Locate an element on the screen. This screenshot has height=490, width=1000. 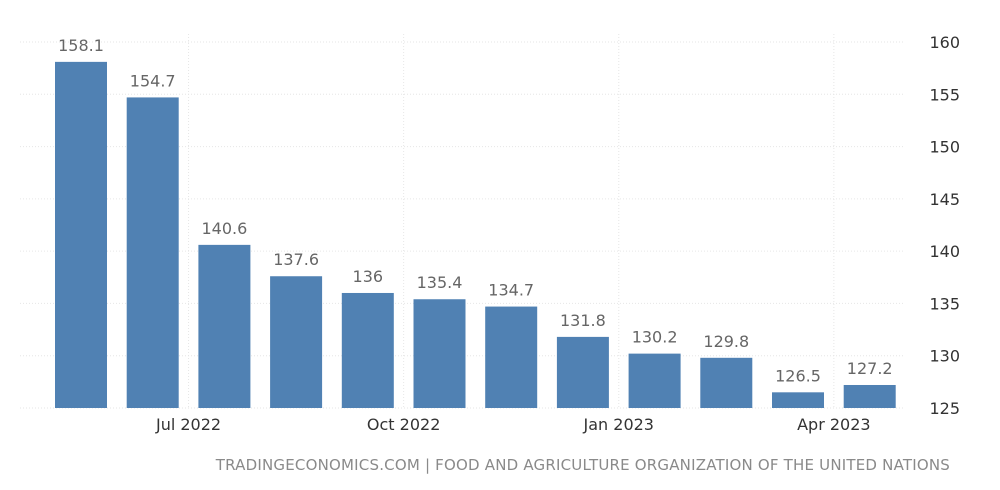
y-tick-label: 160 is located at coordinates (944, 42).